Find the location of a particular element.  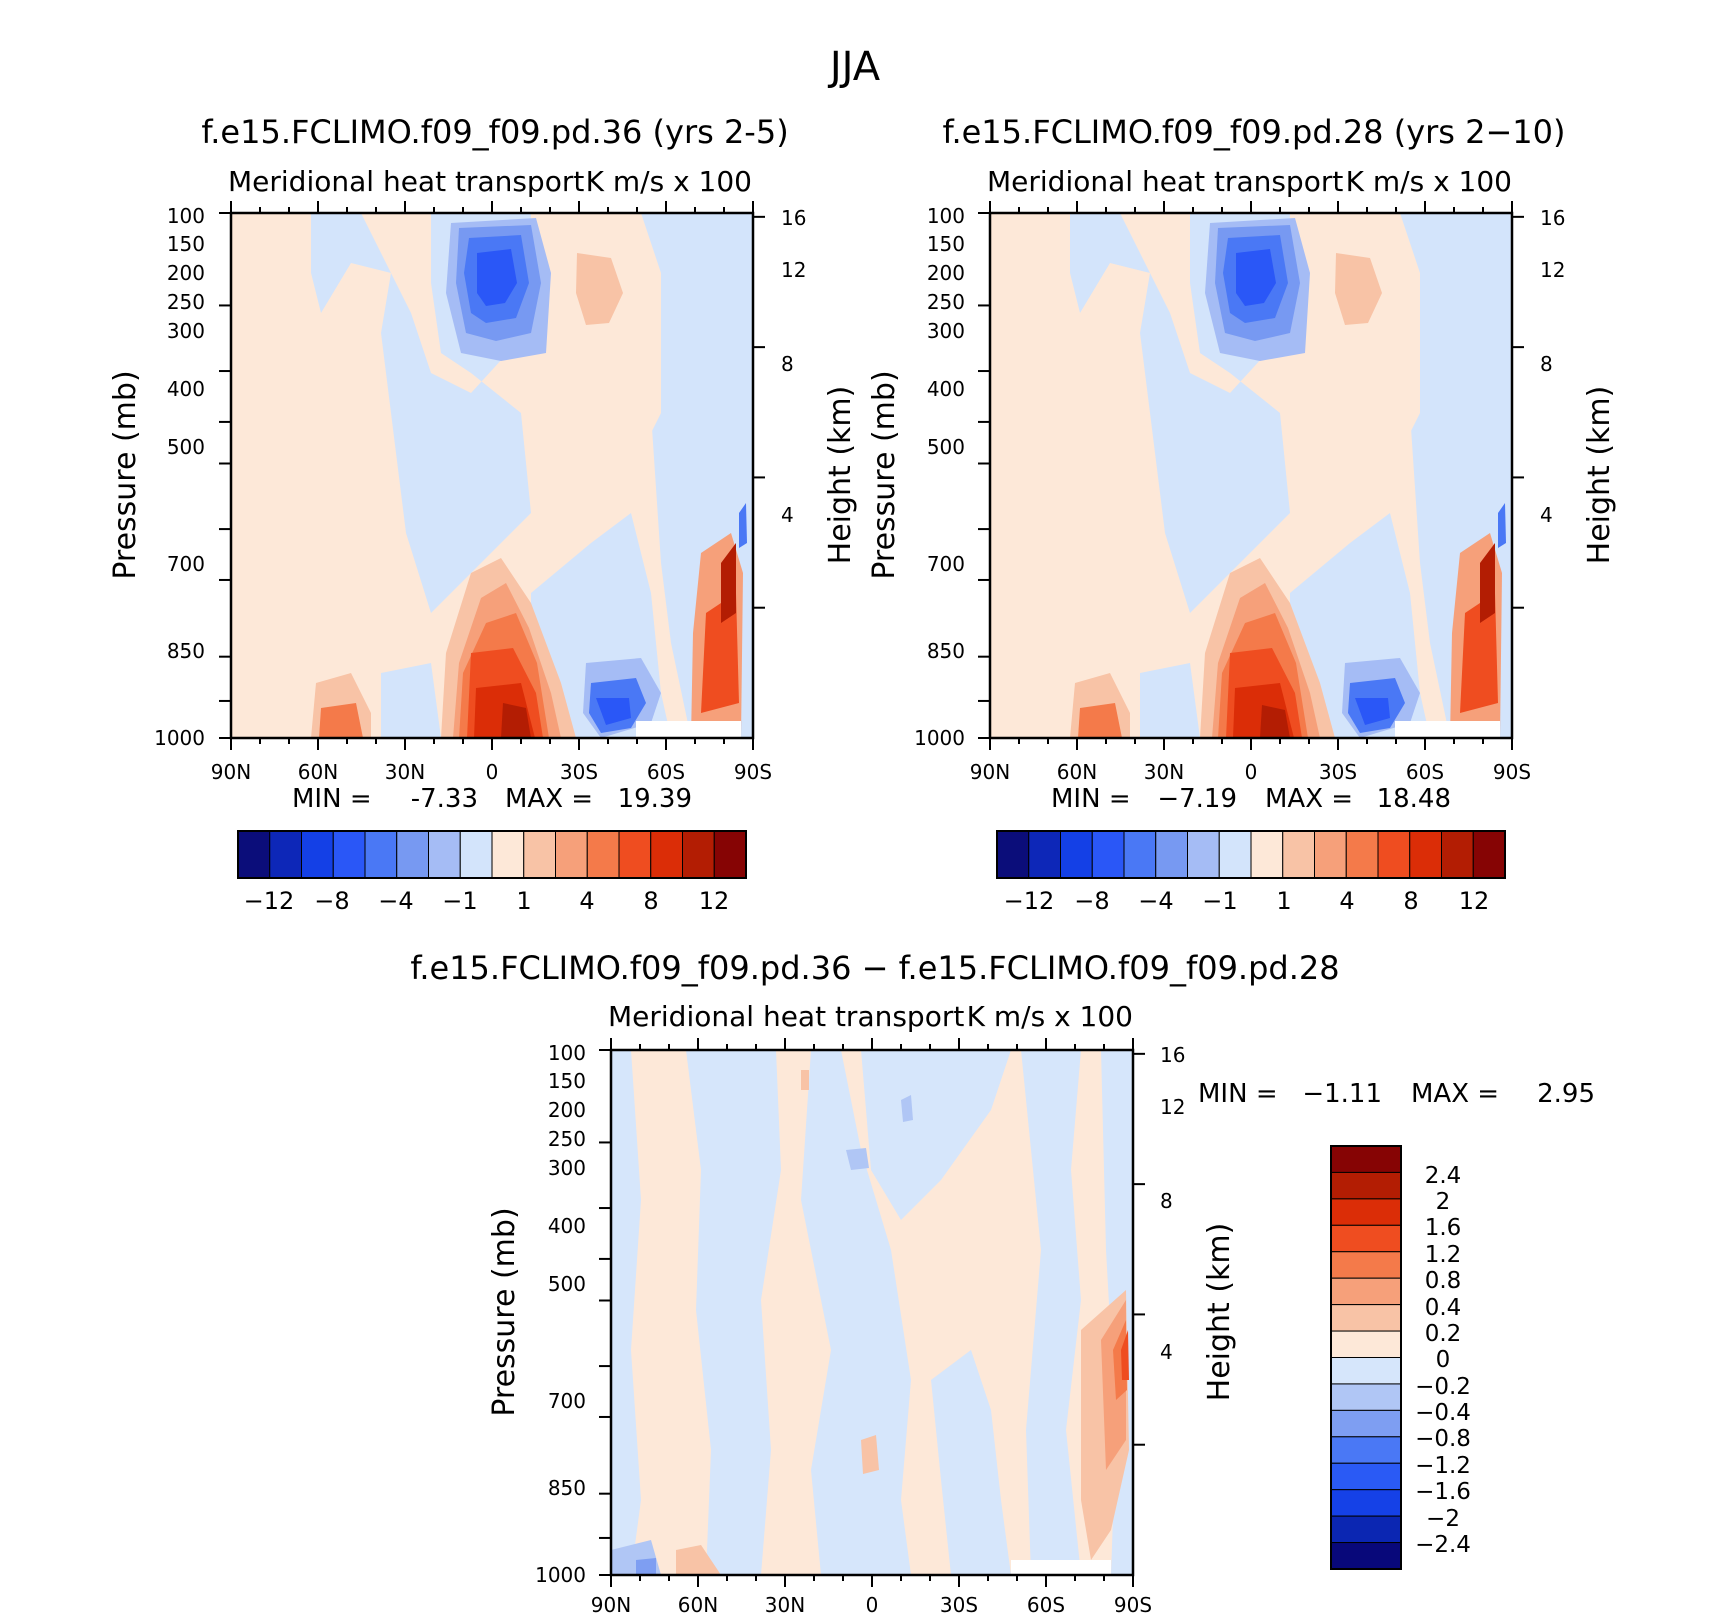

panel-3-ytick-7: 700 is located at coordinates (567, 1401).